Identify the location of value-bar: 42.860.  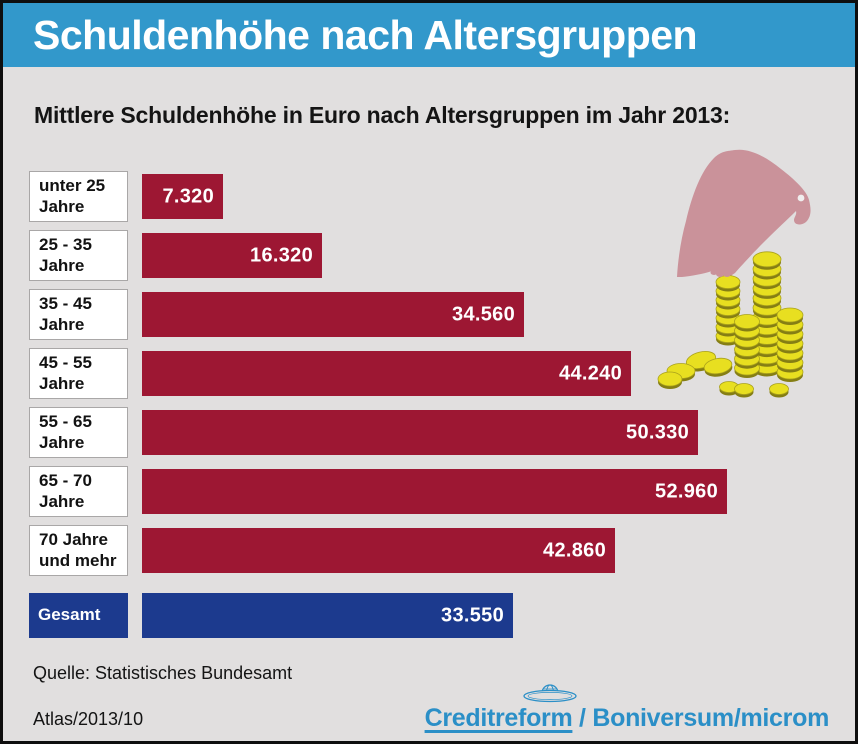
(378, 550).